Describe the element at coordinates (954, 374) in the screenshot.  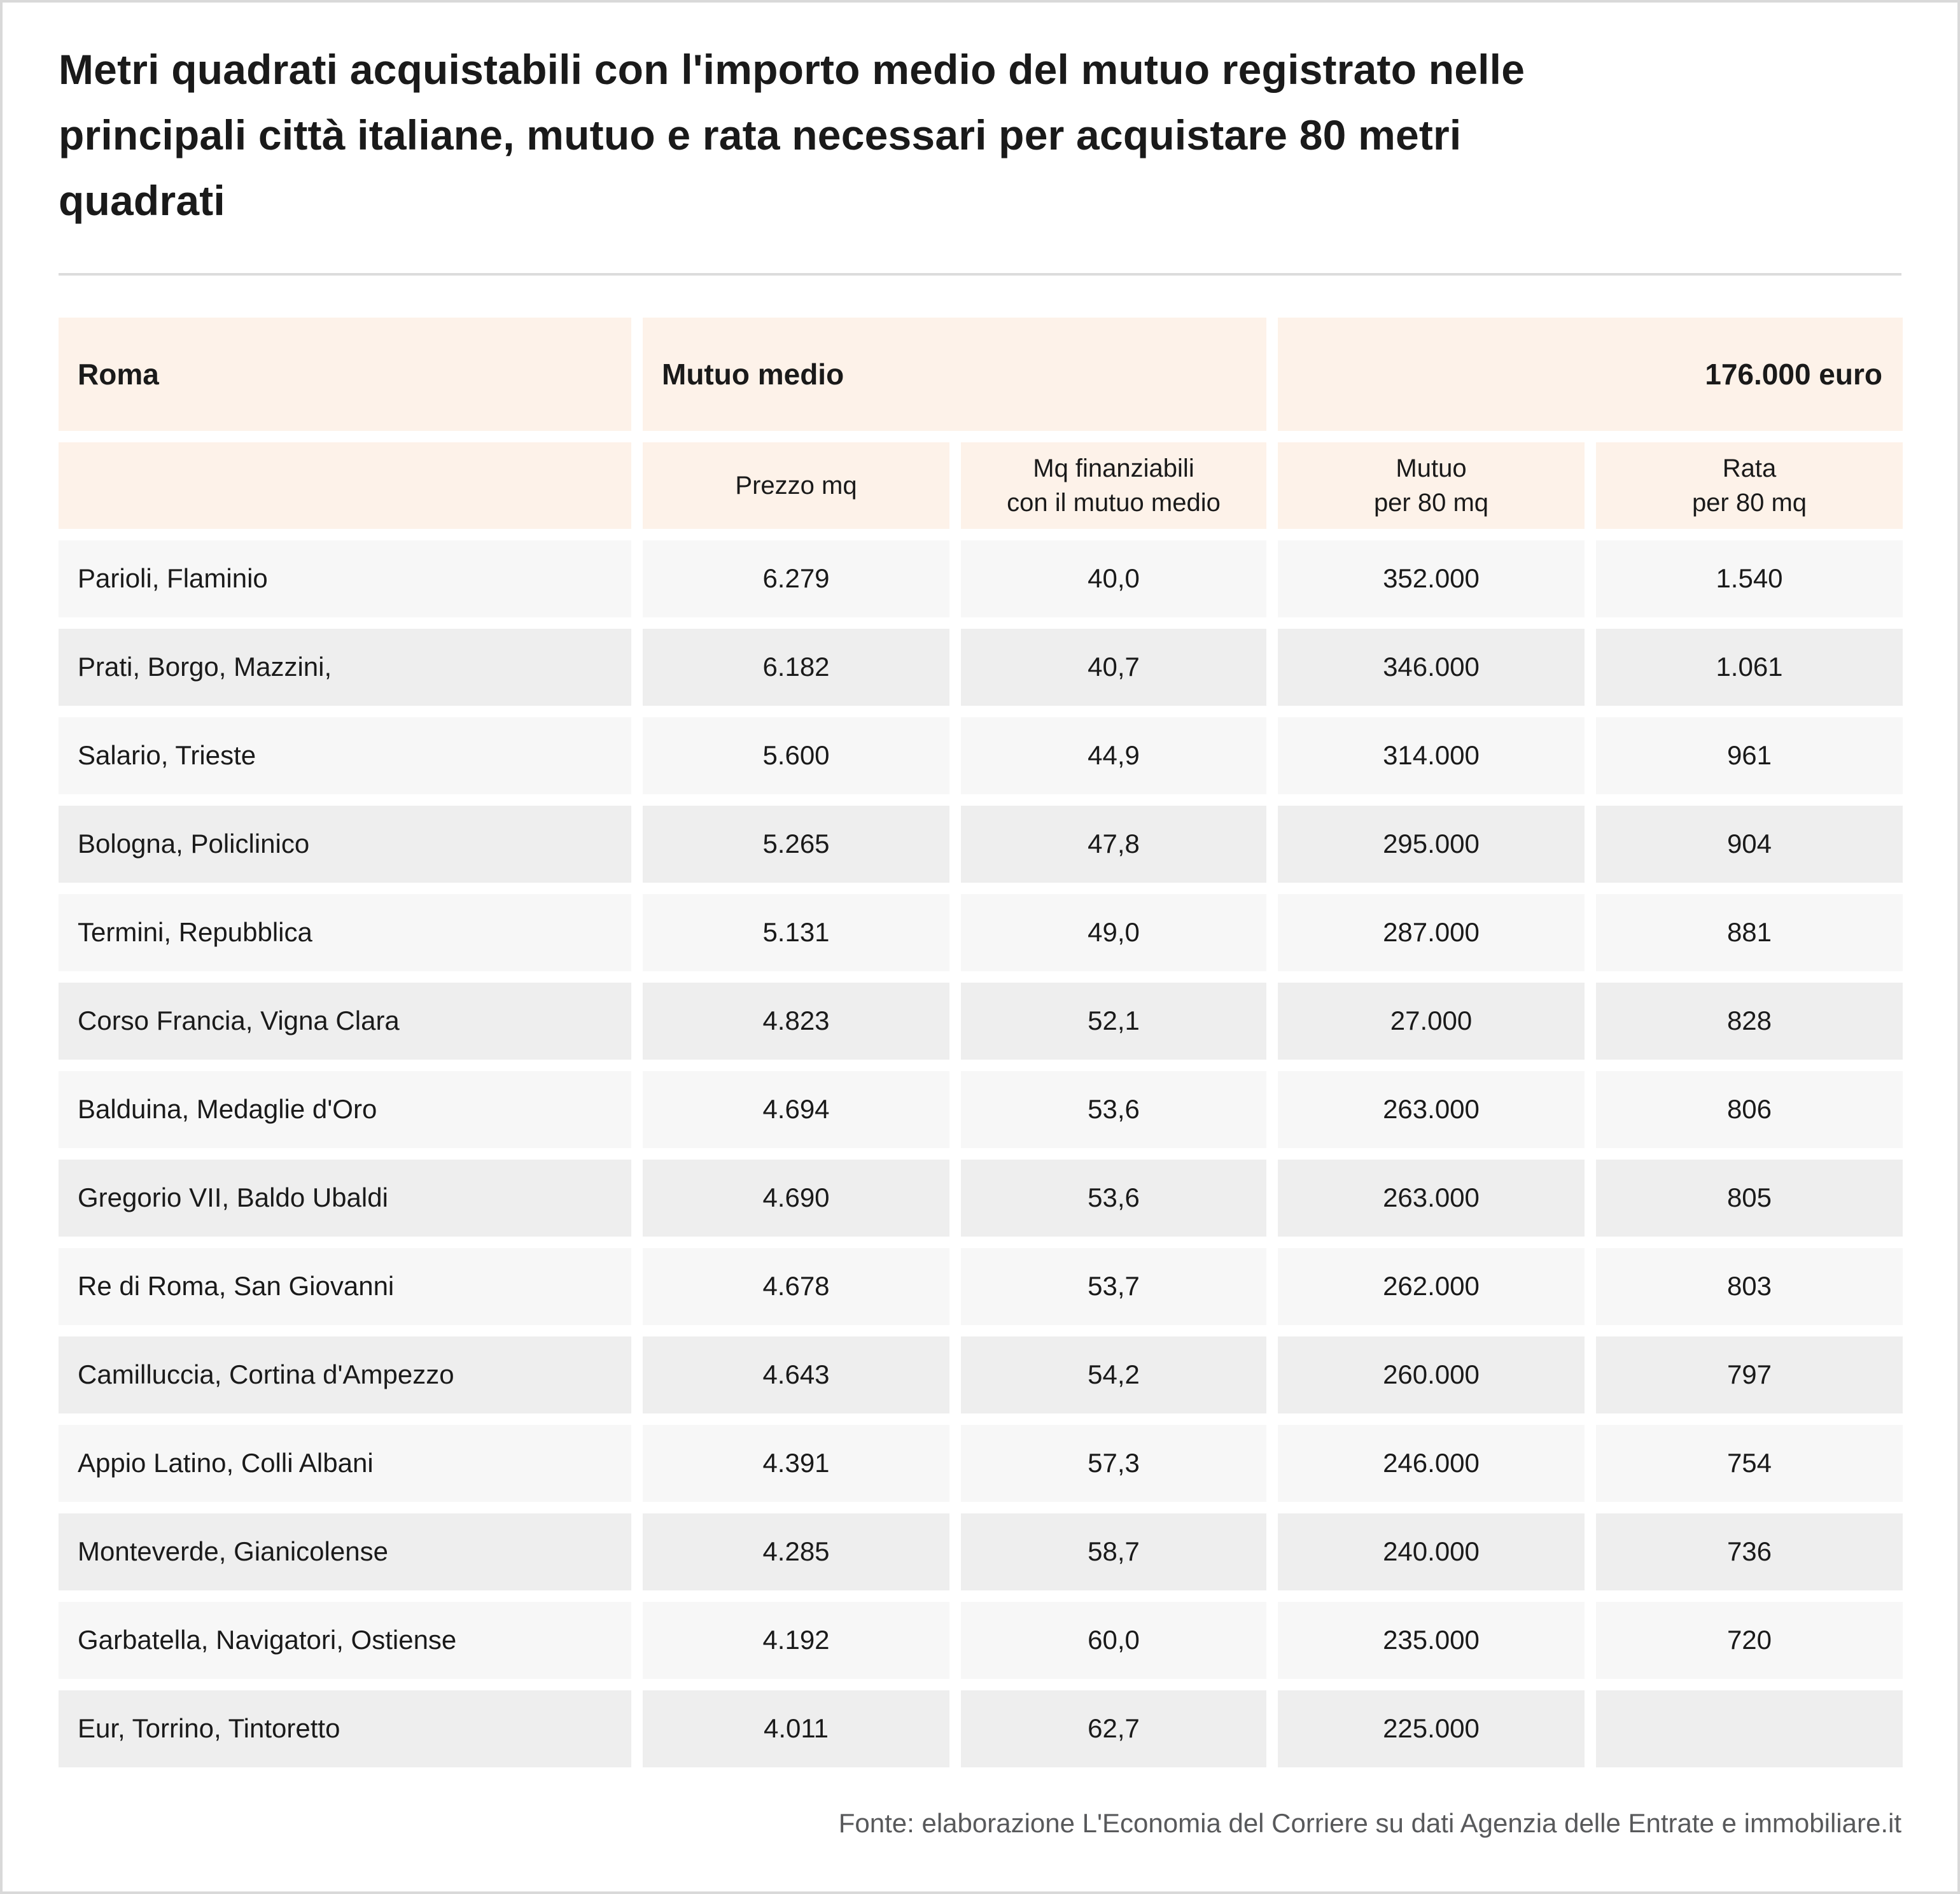
I see `group-header-cell: Mutuo medio` at that location.